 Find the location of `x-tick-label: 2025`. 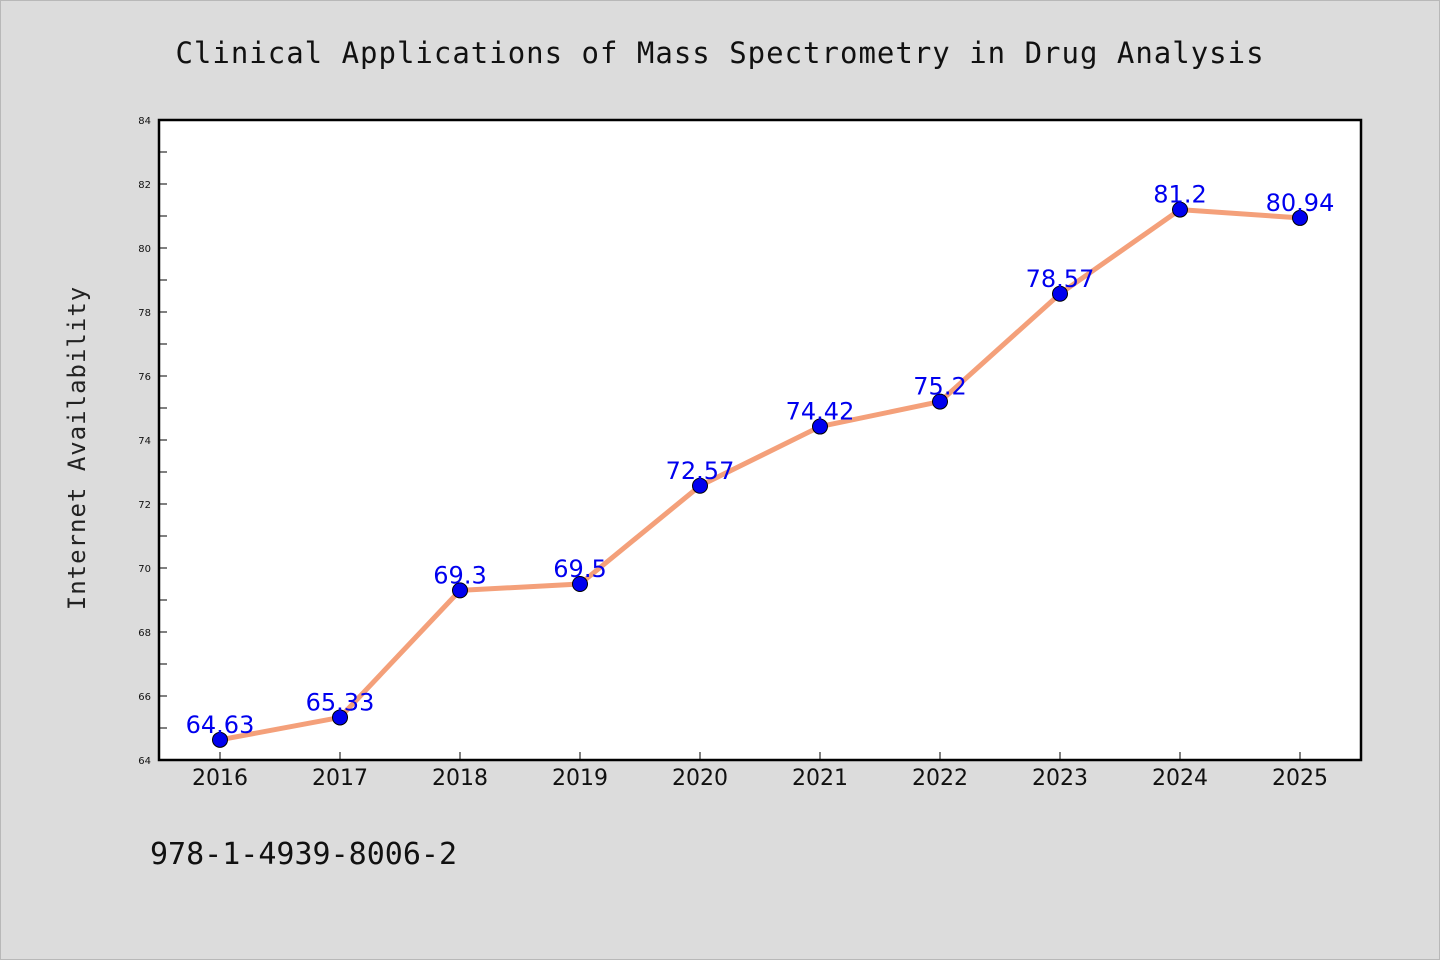

x-tick-label: 2025 is located at coordinates (1300, 778).